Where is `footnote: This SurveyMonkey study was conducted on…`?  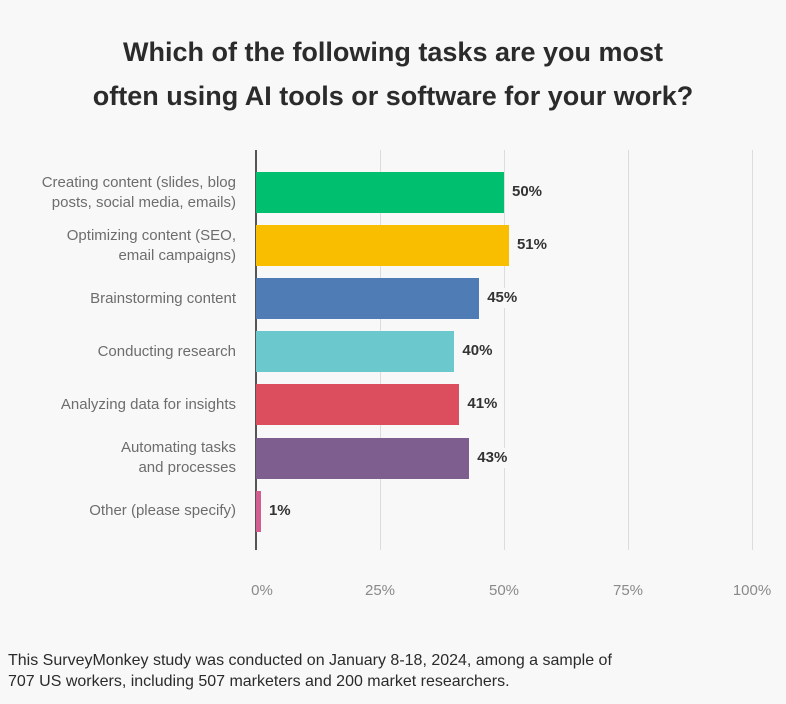 footnote: This SurveyMonkey study was conducted on… is located at coordinates (310, 671).